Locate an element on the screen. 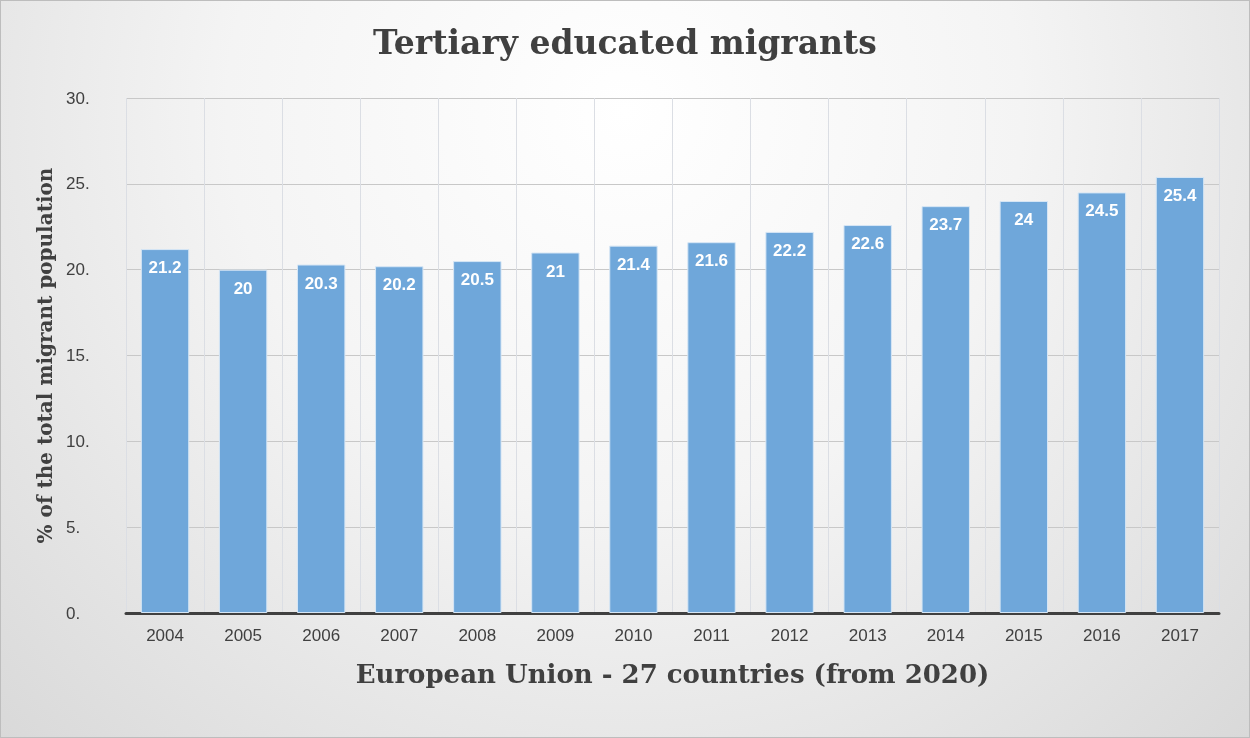  y-tick-label: 10. is located at coordinates (78, 441).